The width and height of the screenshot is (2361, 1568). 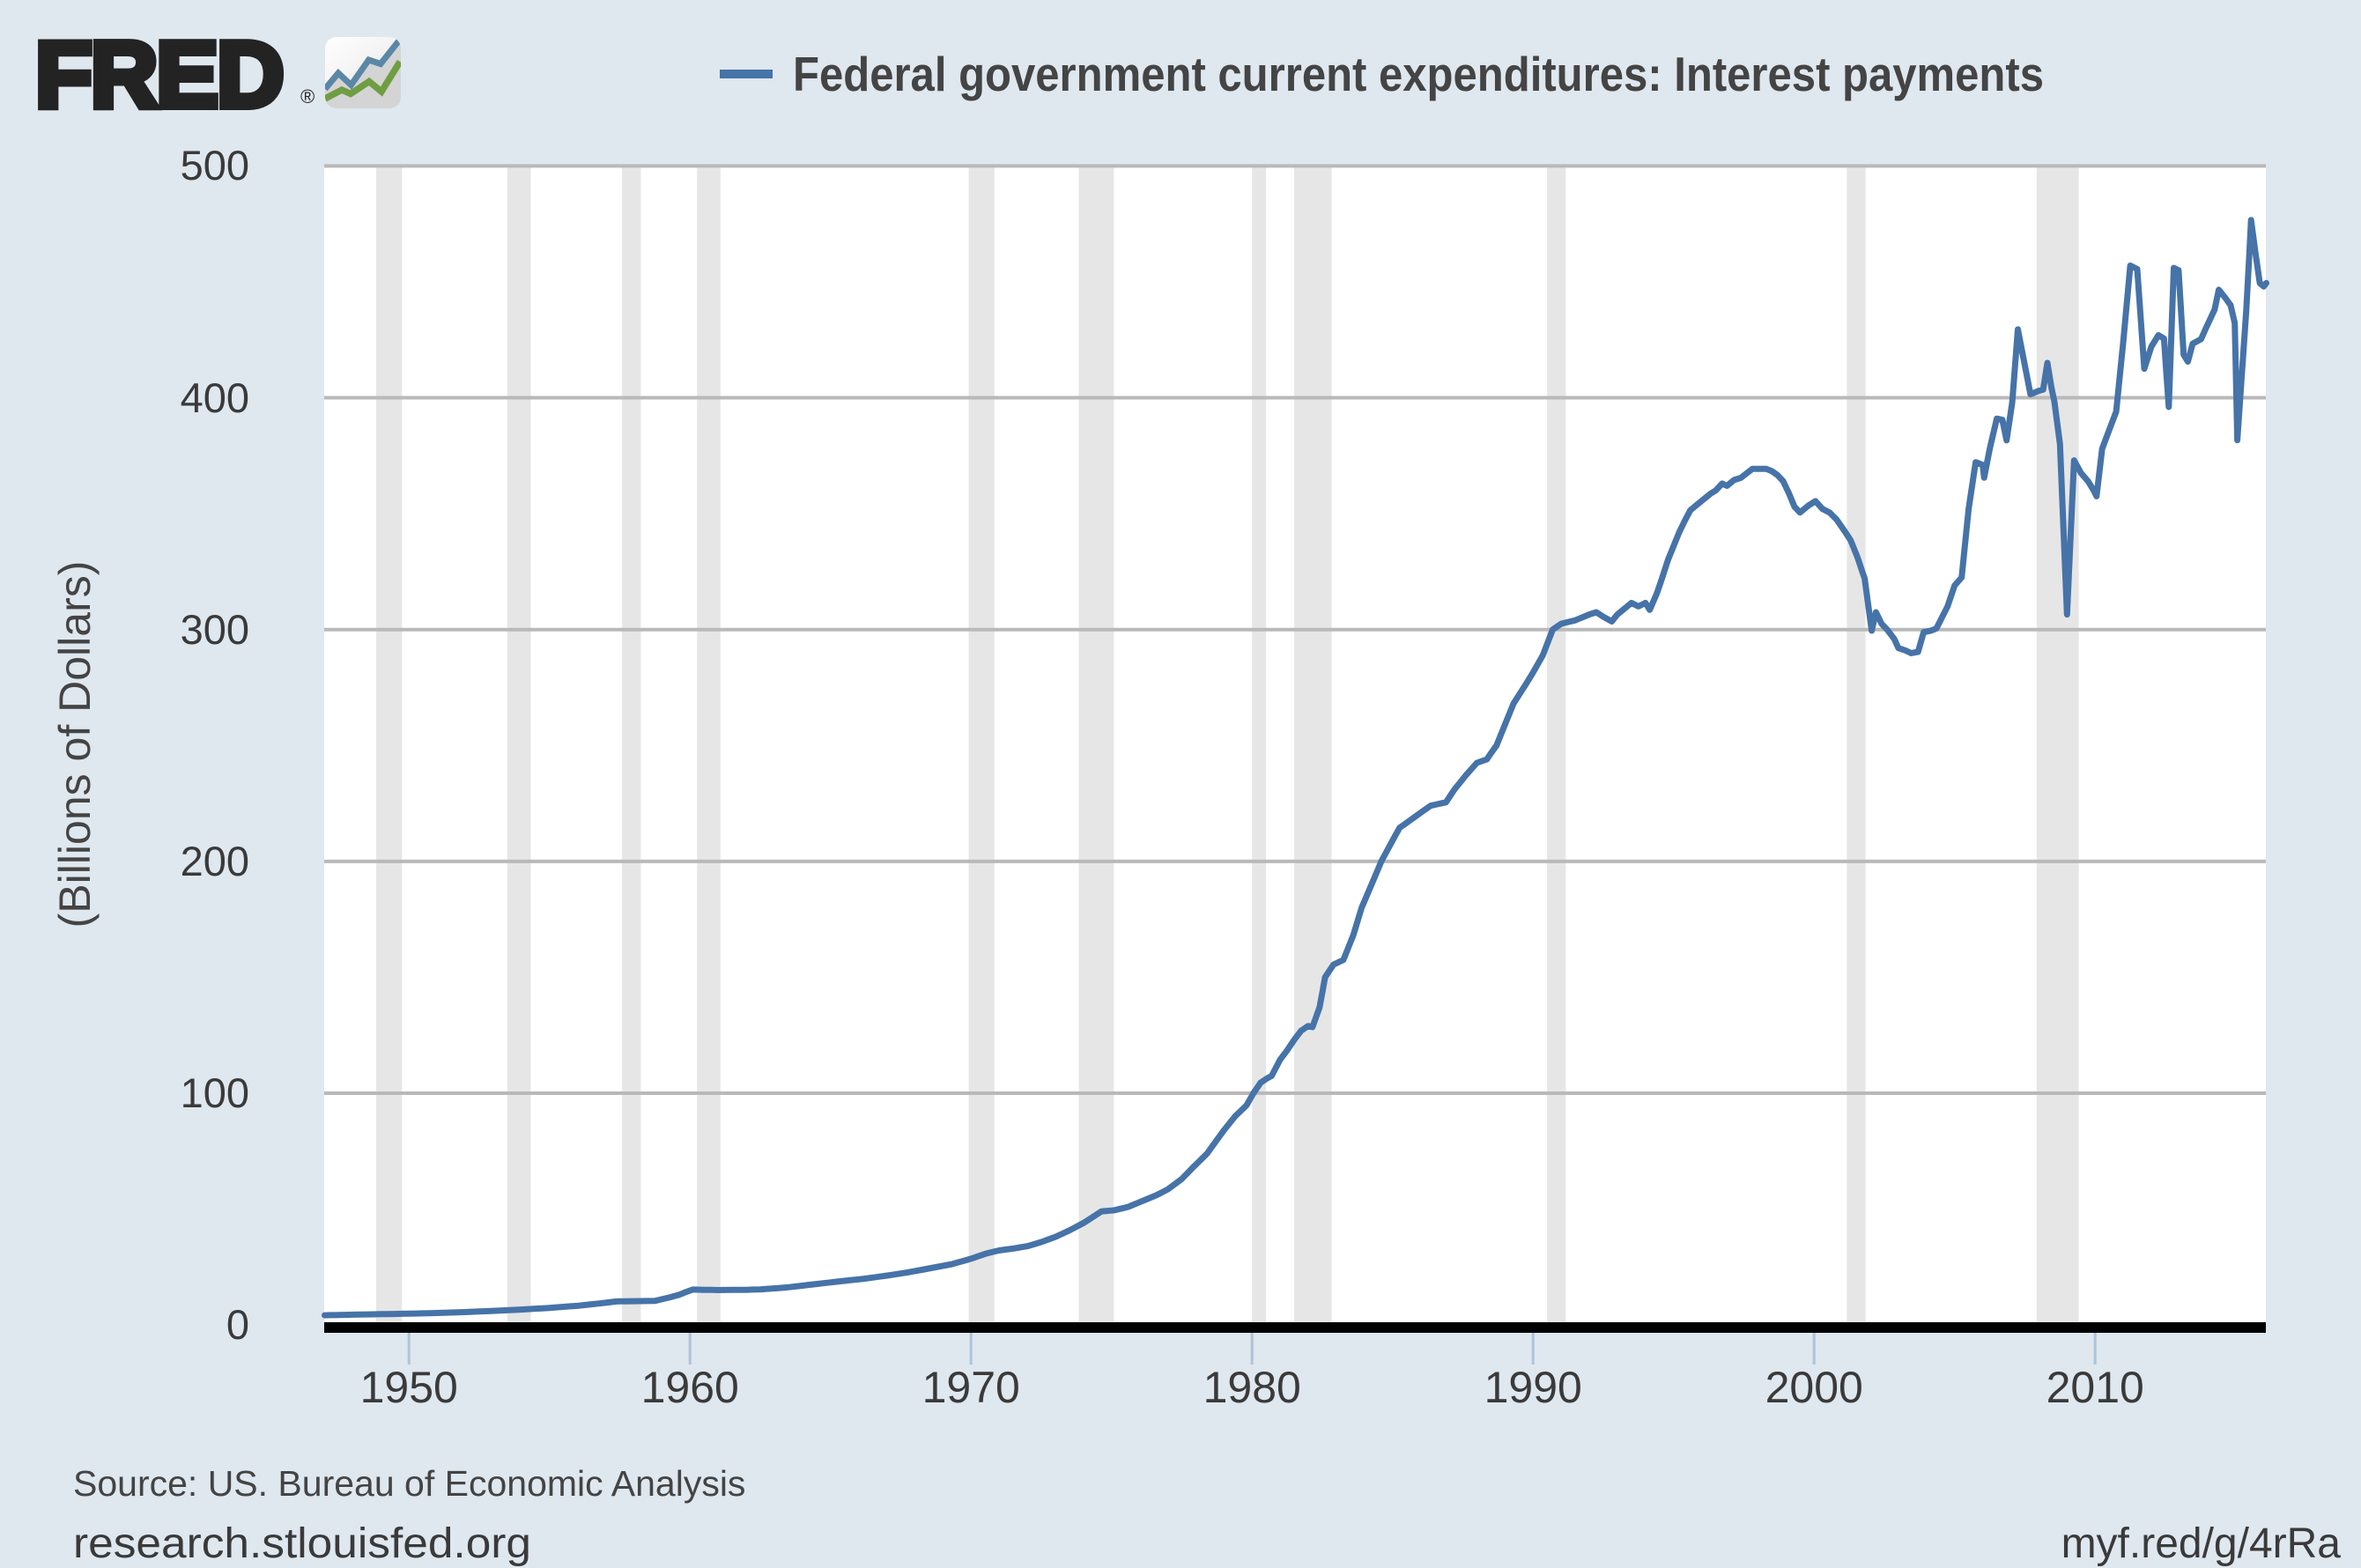 I want to click on svg-text: 500, so click(x=215, y=165).